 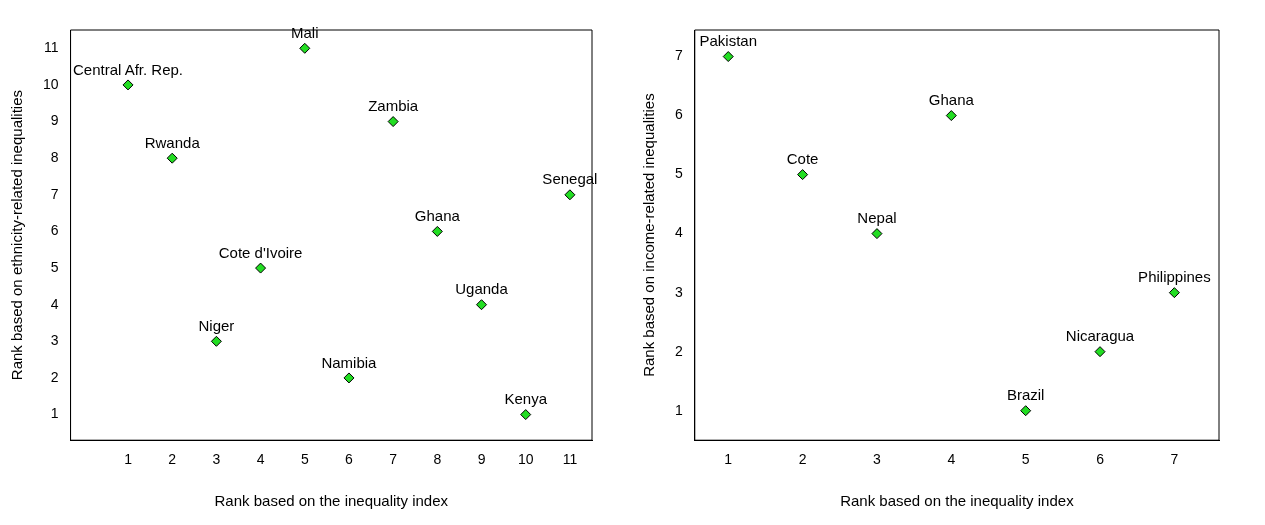 What do you see at coordinates (728, 41) in the screenshot?
I see `annotation: Pakistan` at bounding box center [728, 41].